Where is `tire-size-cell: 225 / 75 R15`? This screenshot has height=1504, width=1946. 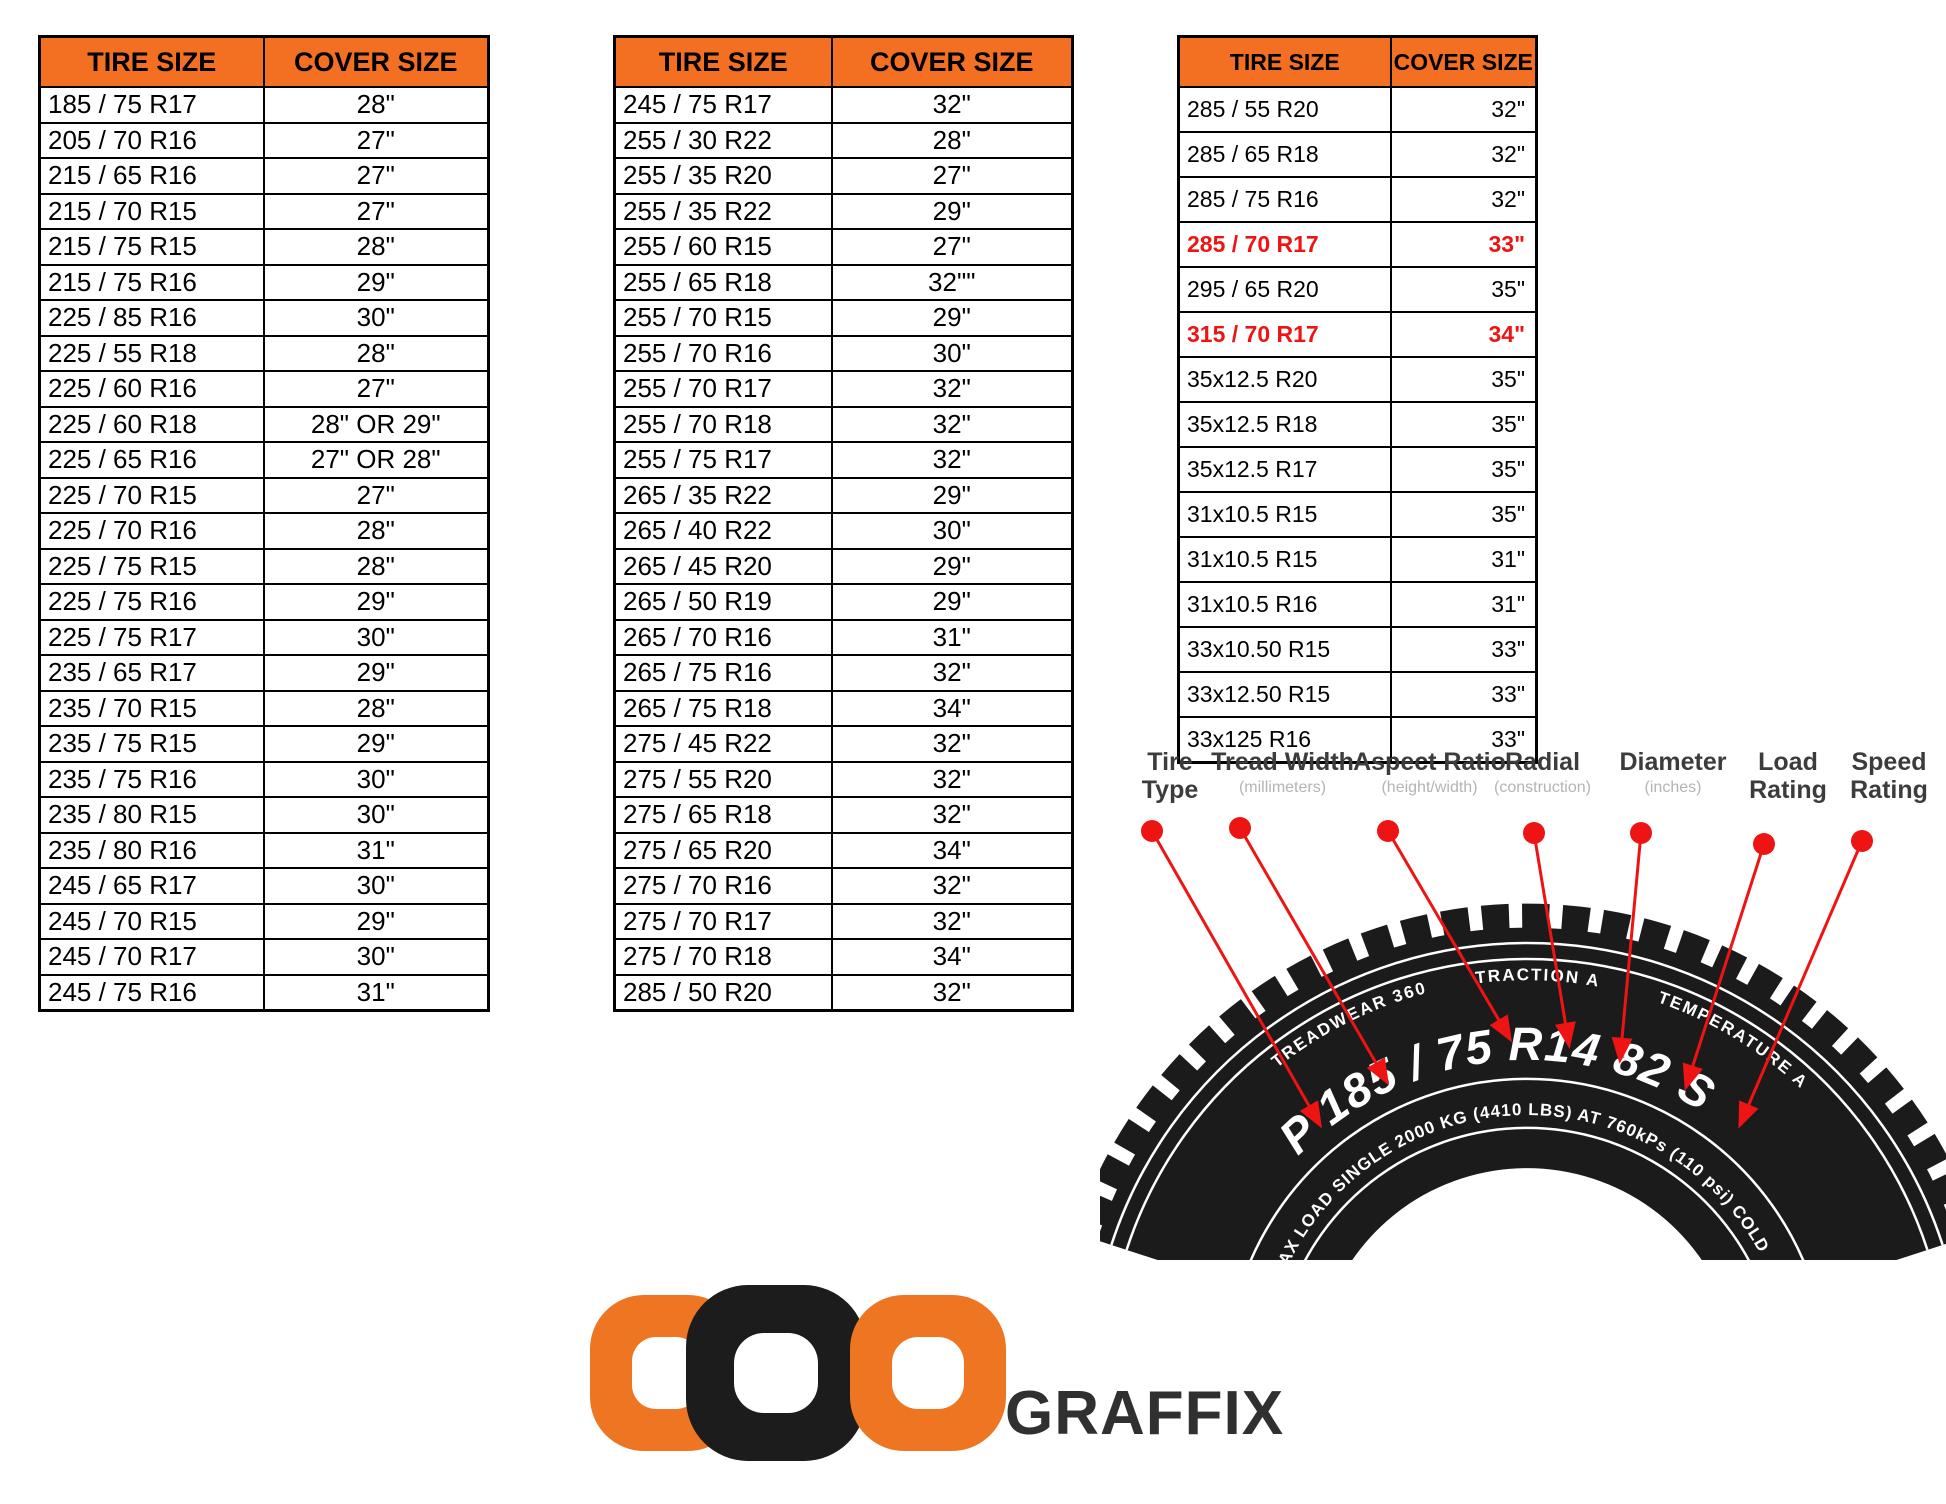
tire-size-cell: 225 / 75 R15 is located at coordinates (151, 566).